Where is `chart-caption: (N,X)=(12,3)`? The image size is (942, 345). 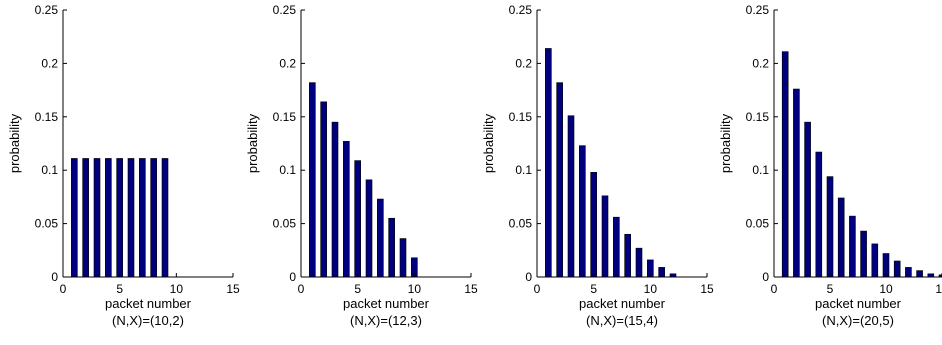 chart-caption: (N,X)=(12,3) is located at coordinates (386, 320).